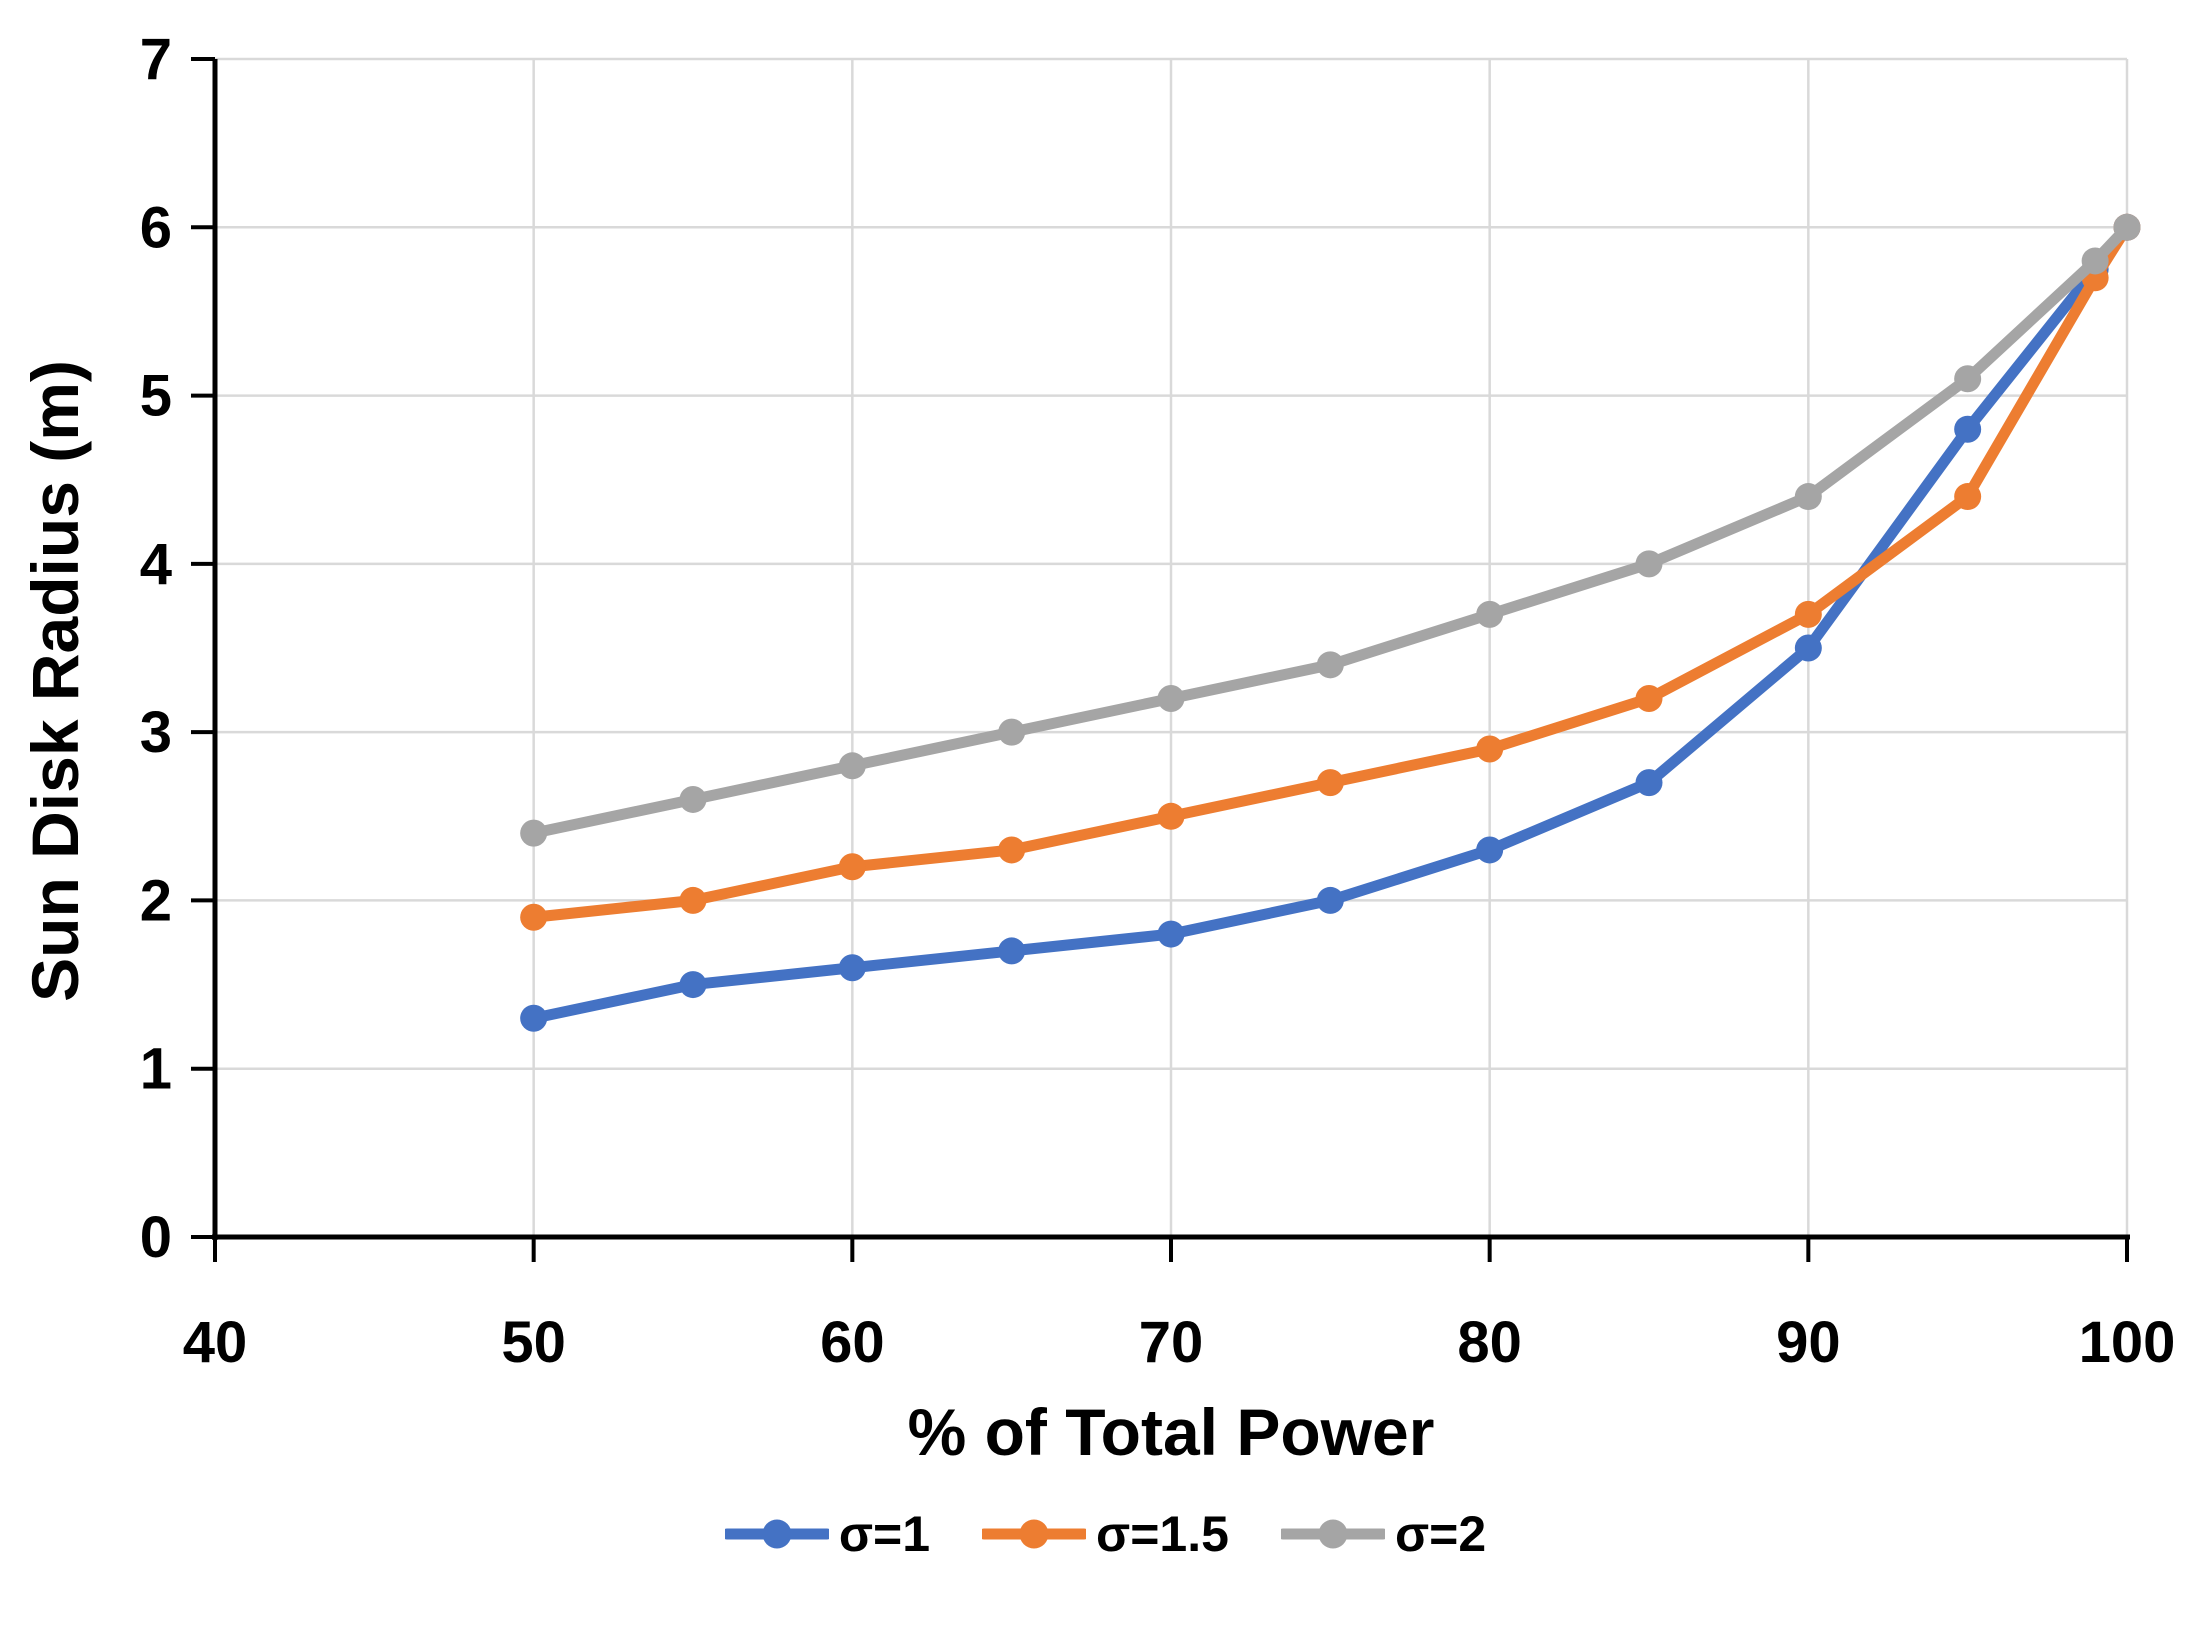 The image size is (2211, 1627). What do you see at coordinates (1808, 1342) in the screenshot?
I see `x-tick-label: 90` at bounding box center [1808, 1342].